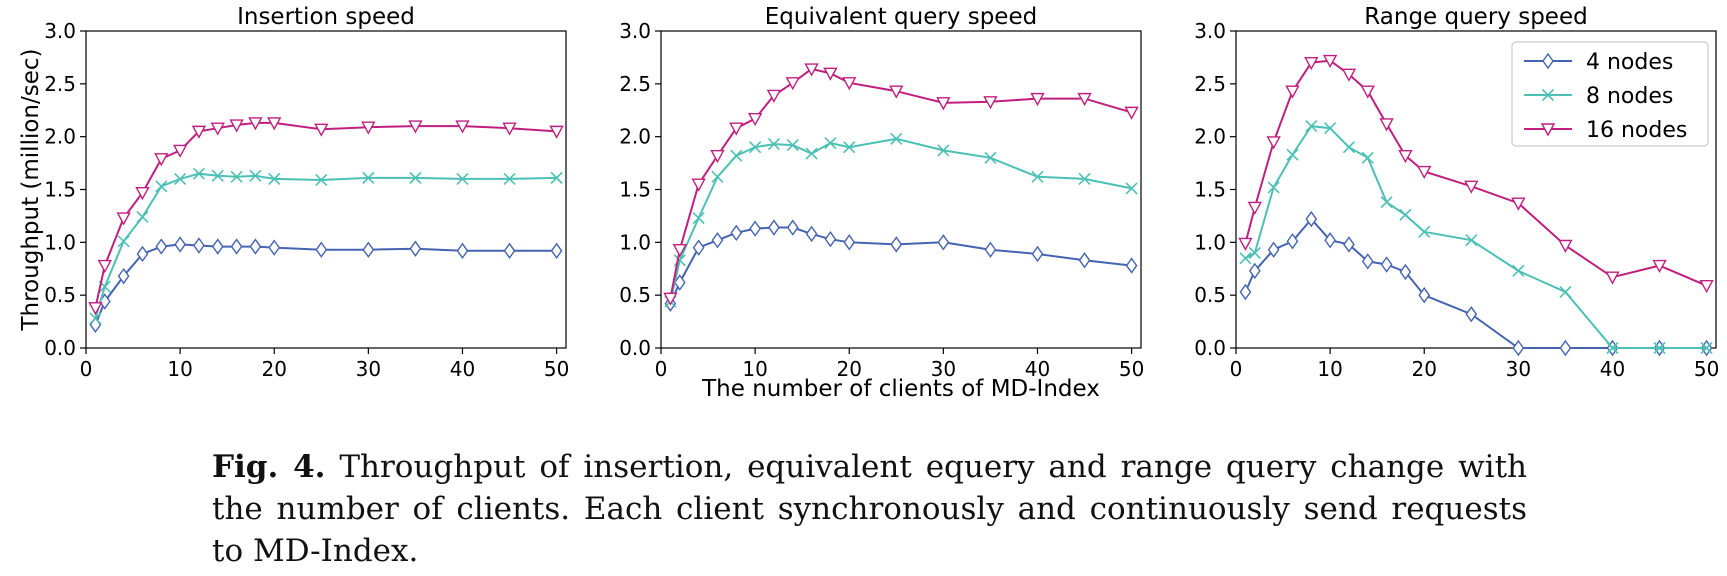 The height and width of the screenshot is (576, 1727). I want to click on series-16-nodes, so click(1476, 174).